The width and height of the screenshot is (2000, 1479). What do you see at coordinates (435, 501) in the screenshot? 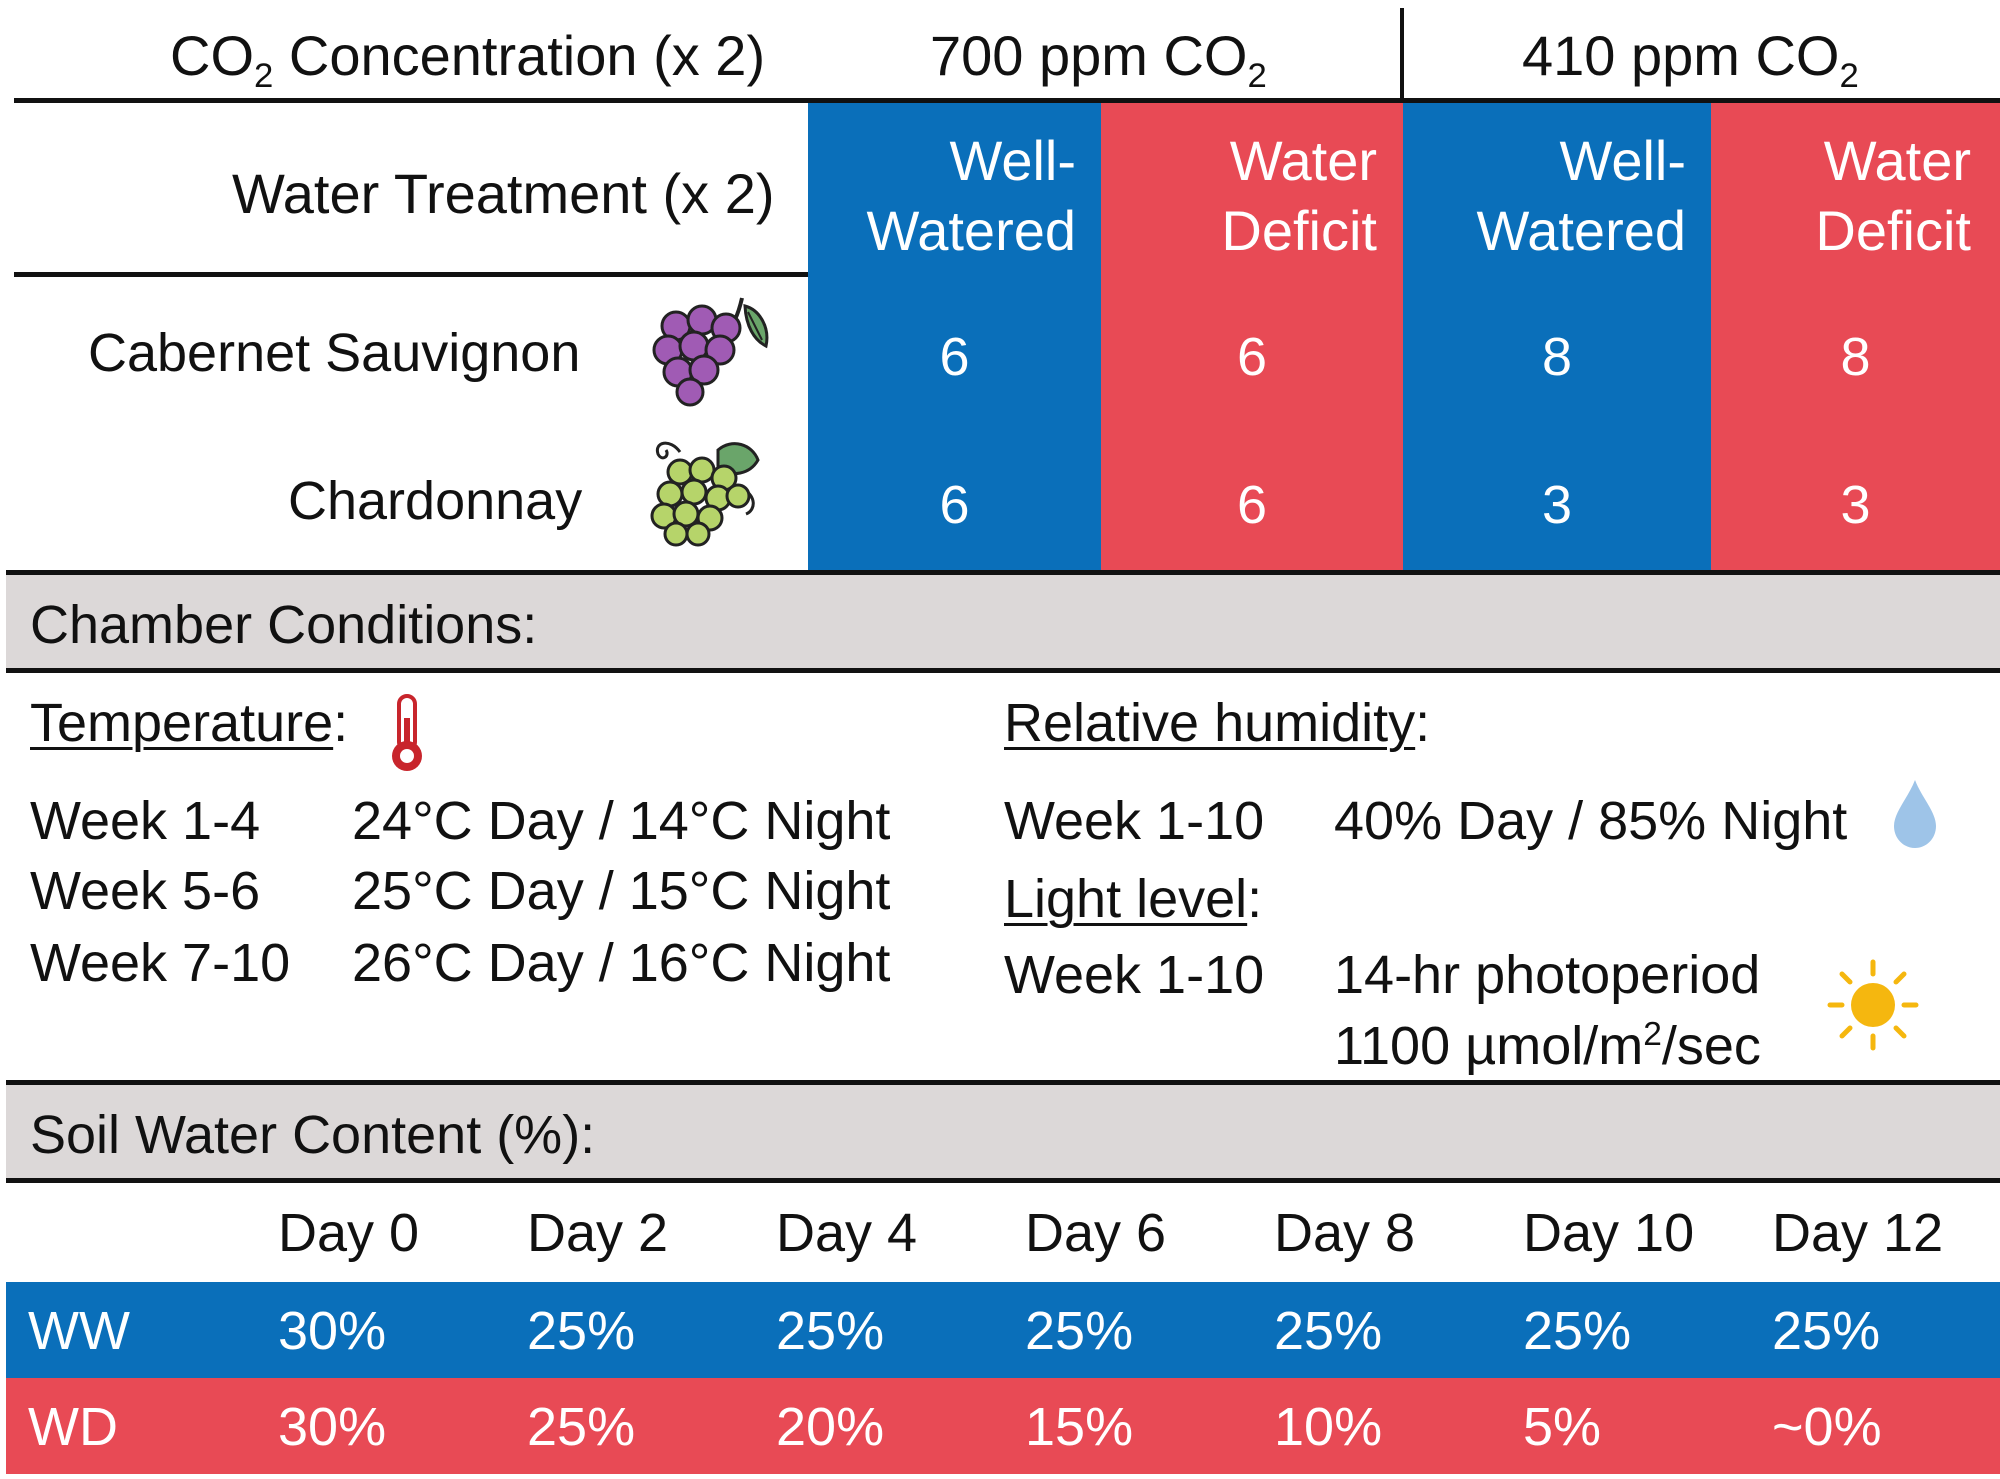
I see `variety-name-chardonnay: Chardonnay` at bounding box center [435, 501].